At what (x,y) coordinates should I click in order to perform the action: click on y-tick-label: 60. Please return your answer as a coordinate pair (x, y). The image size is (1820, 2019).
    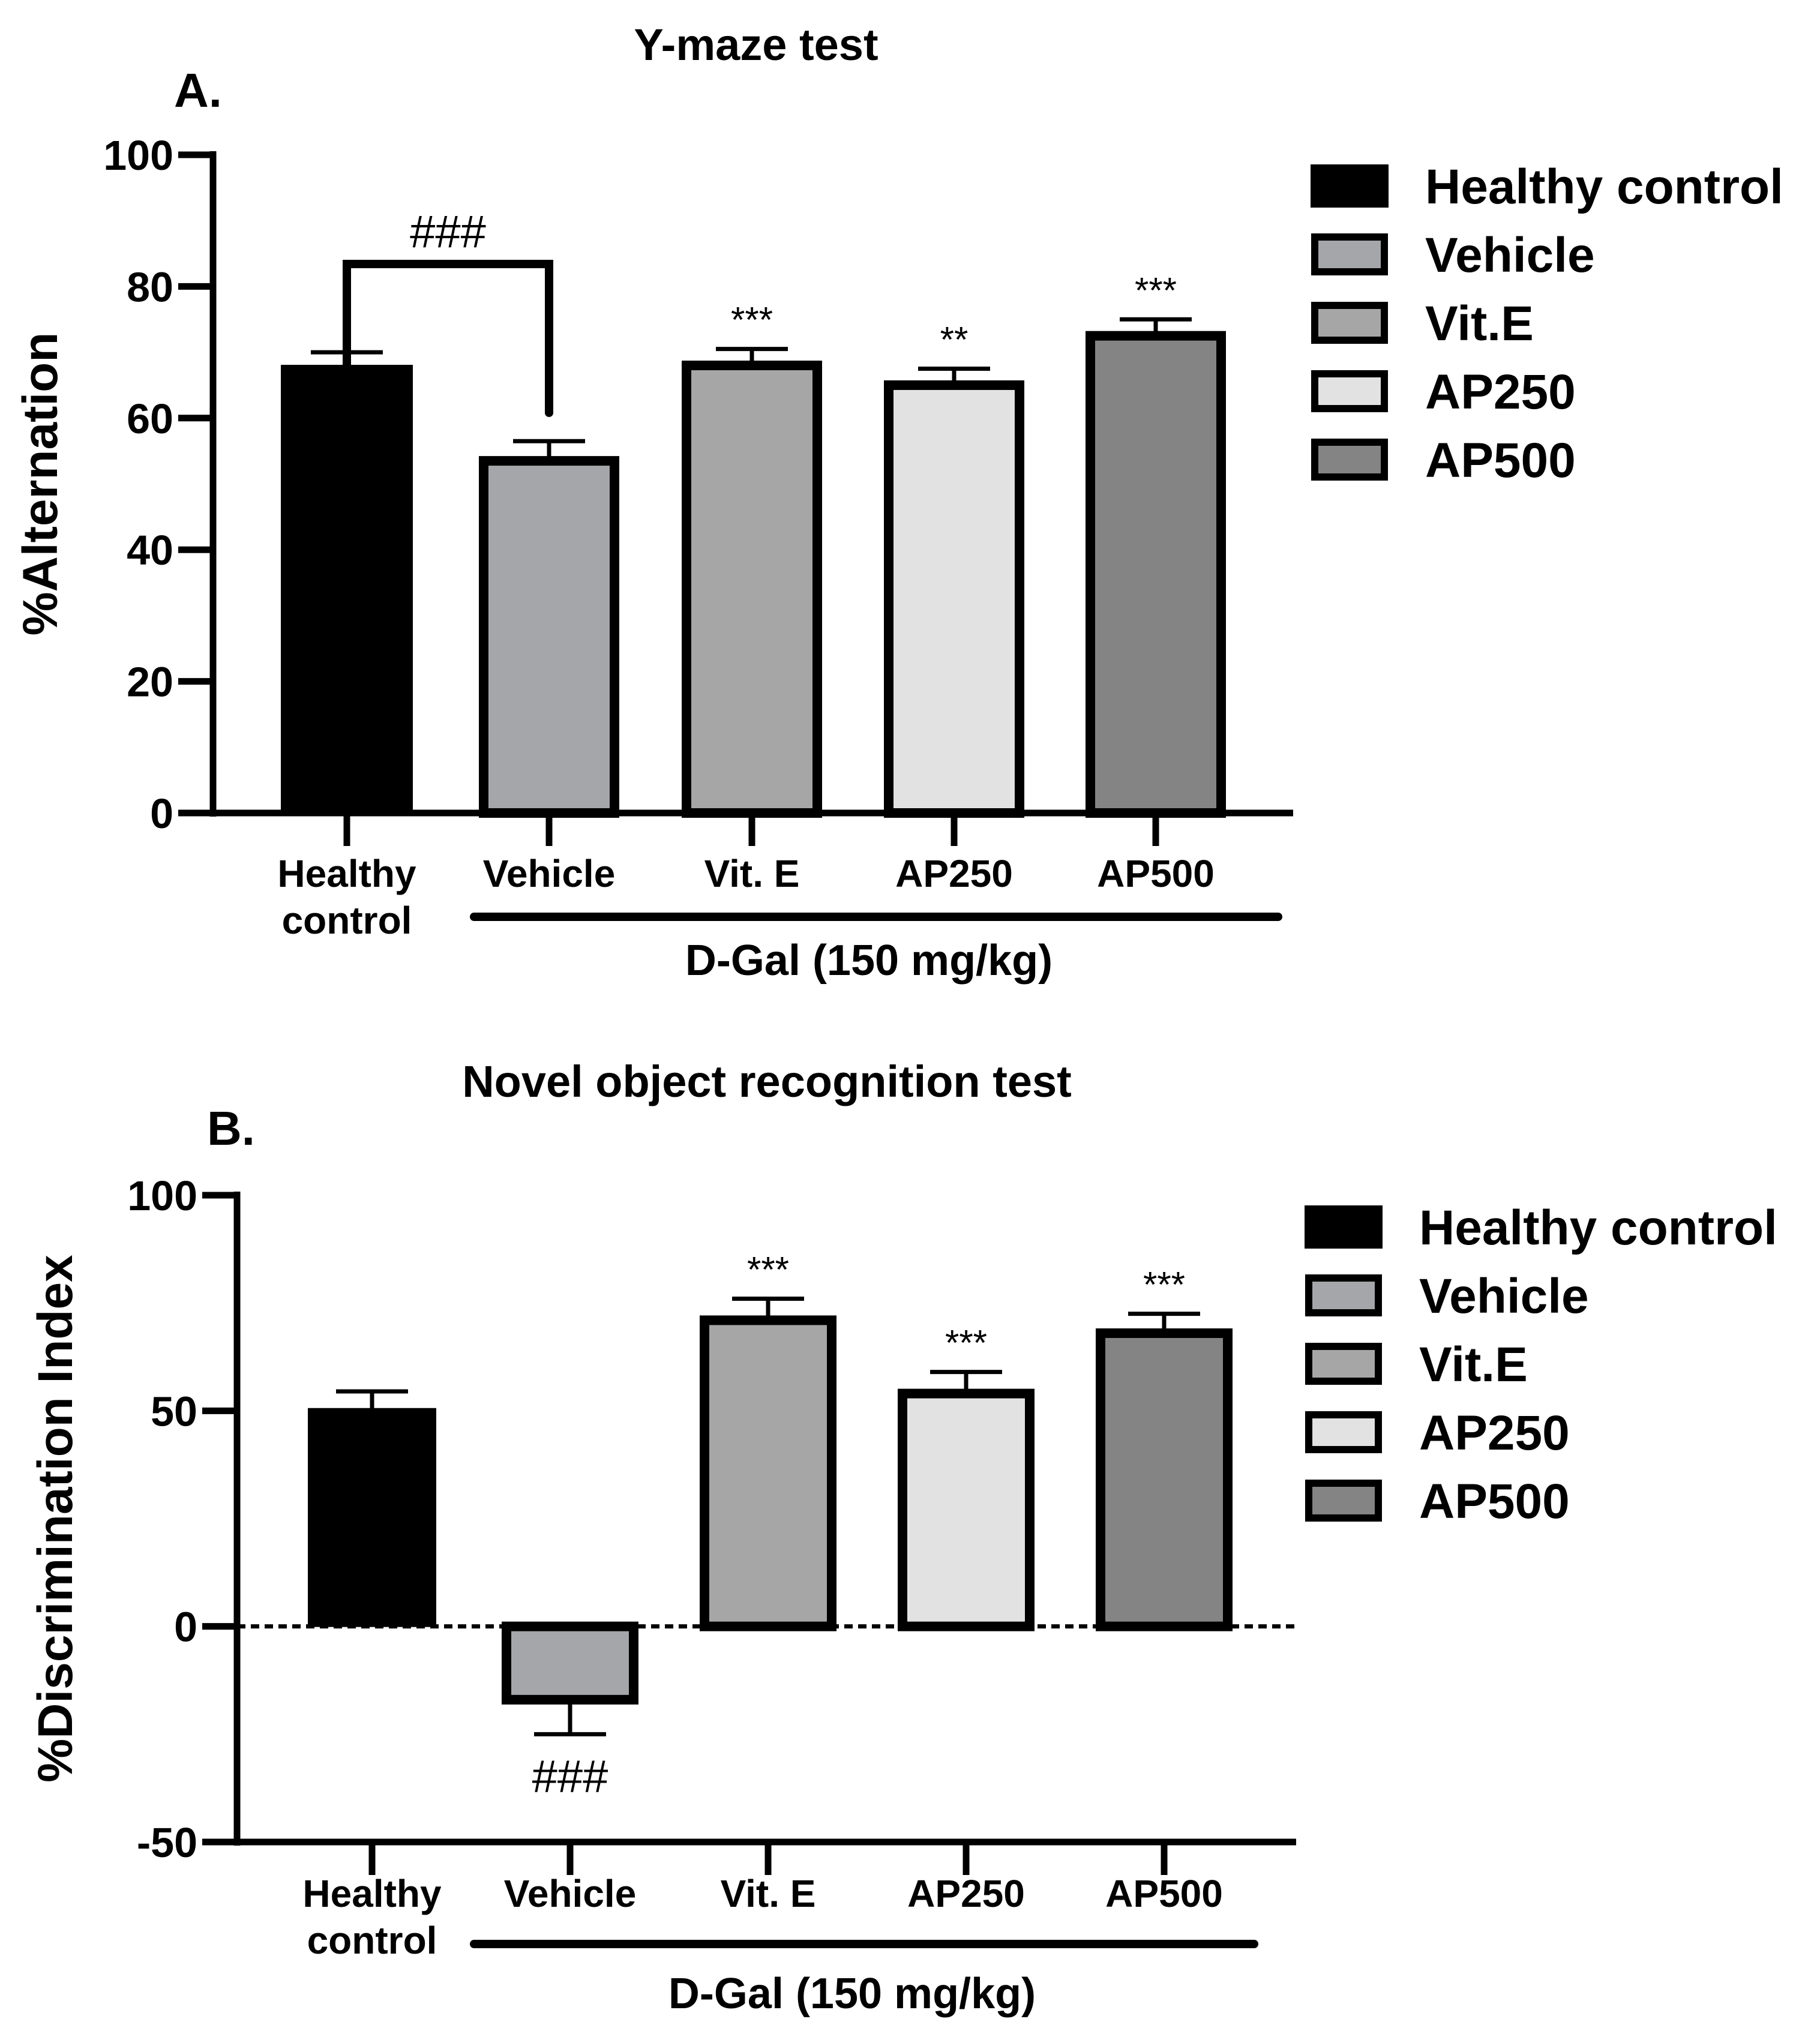
    Looking at the image, I should click on (150, 418).